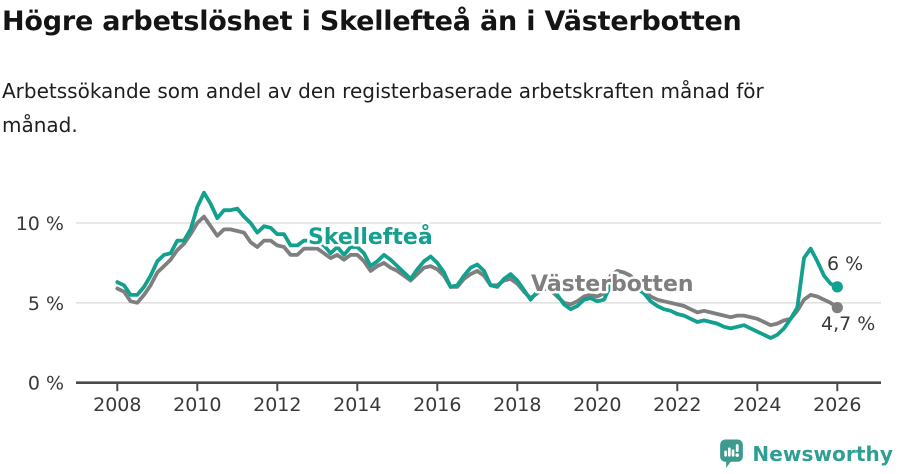  What do you see at coordinates (837, 287) in the screenshot?
I see `series-end-dot-skelleftea` at bounding box center [837, 287].